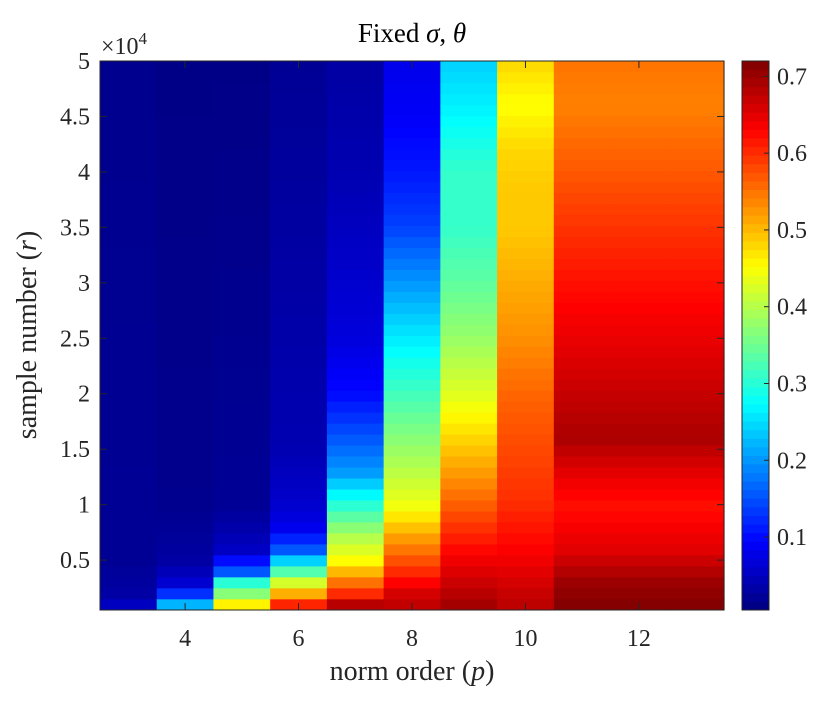 This screenshot has height=701, width=831. What do you see at coordinates (124, 44) in the screenshot?
I see `y-multiplier: ×10⁴` at bounding box center [124, 44].